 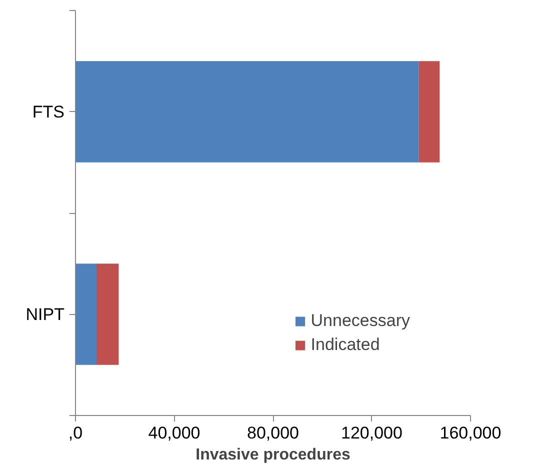 I want to click on x-tick-label: ,0, so click(x=75, y=433).